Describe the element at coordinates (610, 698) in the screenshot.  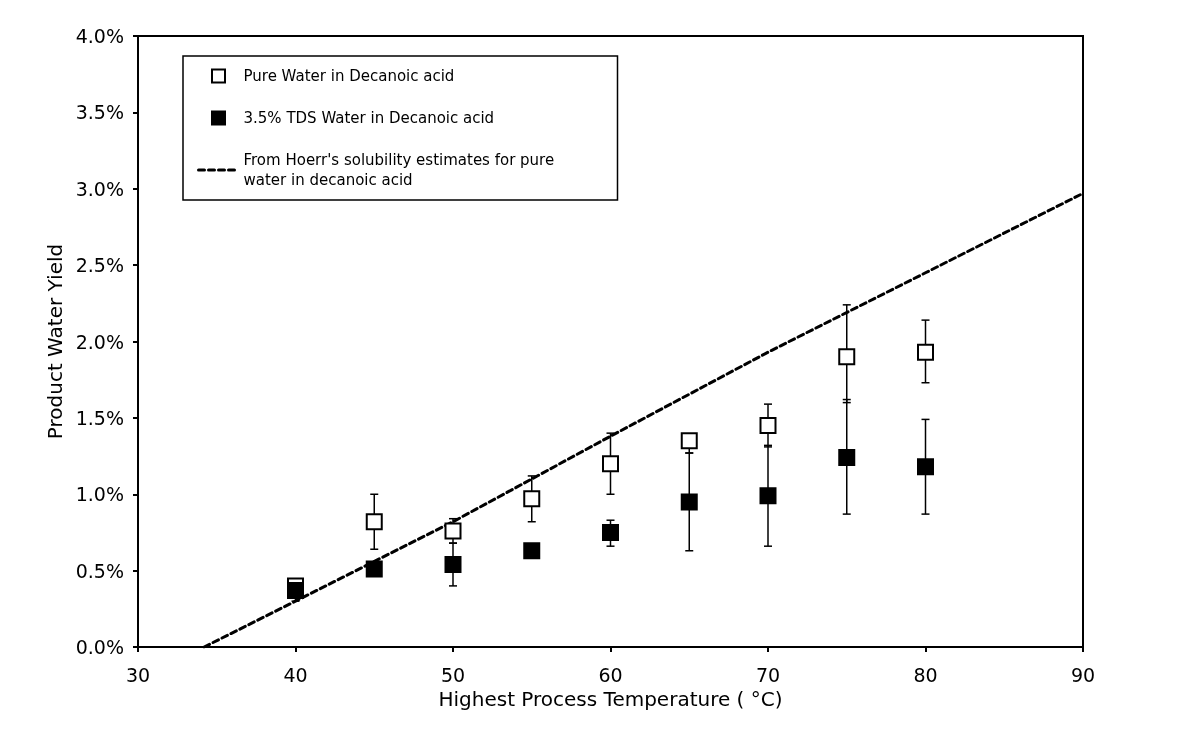
I see `x-axis-title: Highest Process Temperature ( °C)` at that location.